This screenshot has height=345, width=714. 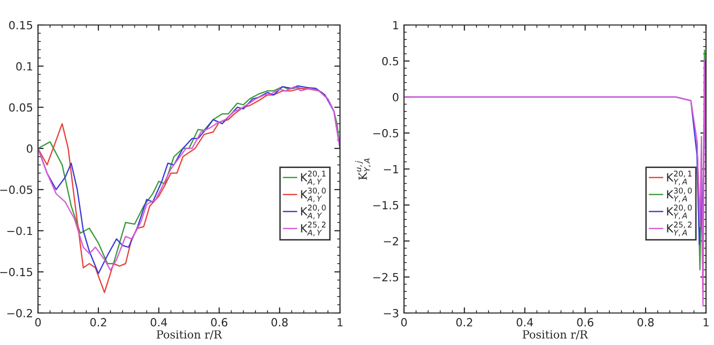 I want to click on y-tick-label: −0.05, so click(x=16, y=190).